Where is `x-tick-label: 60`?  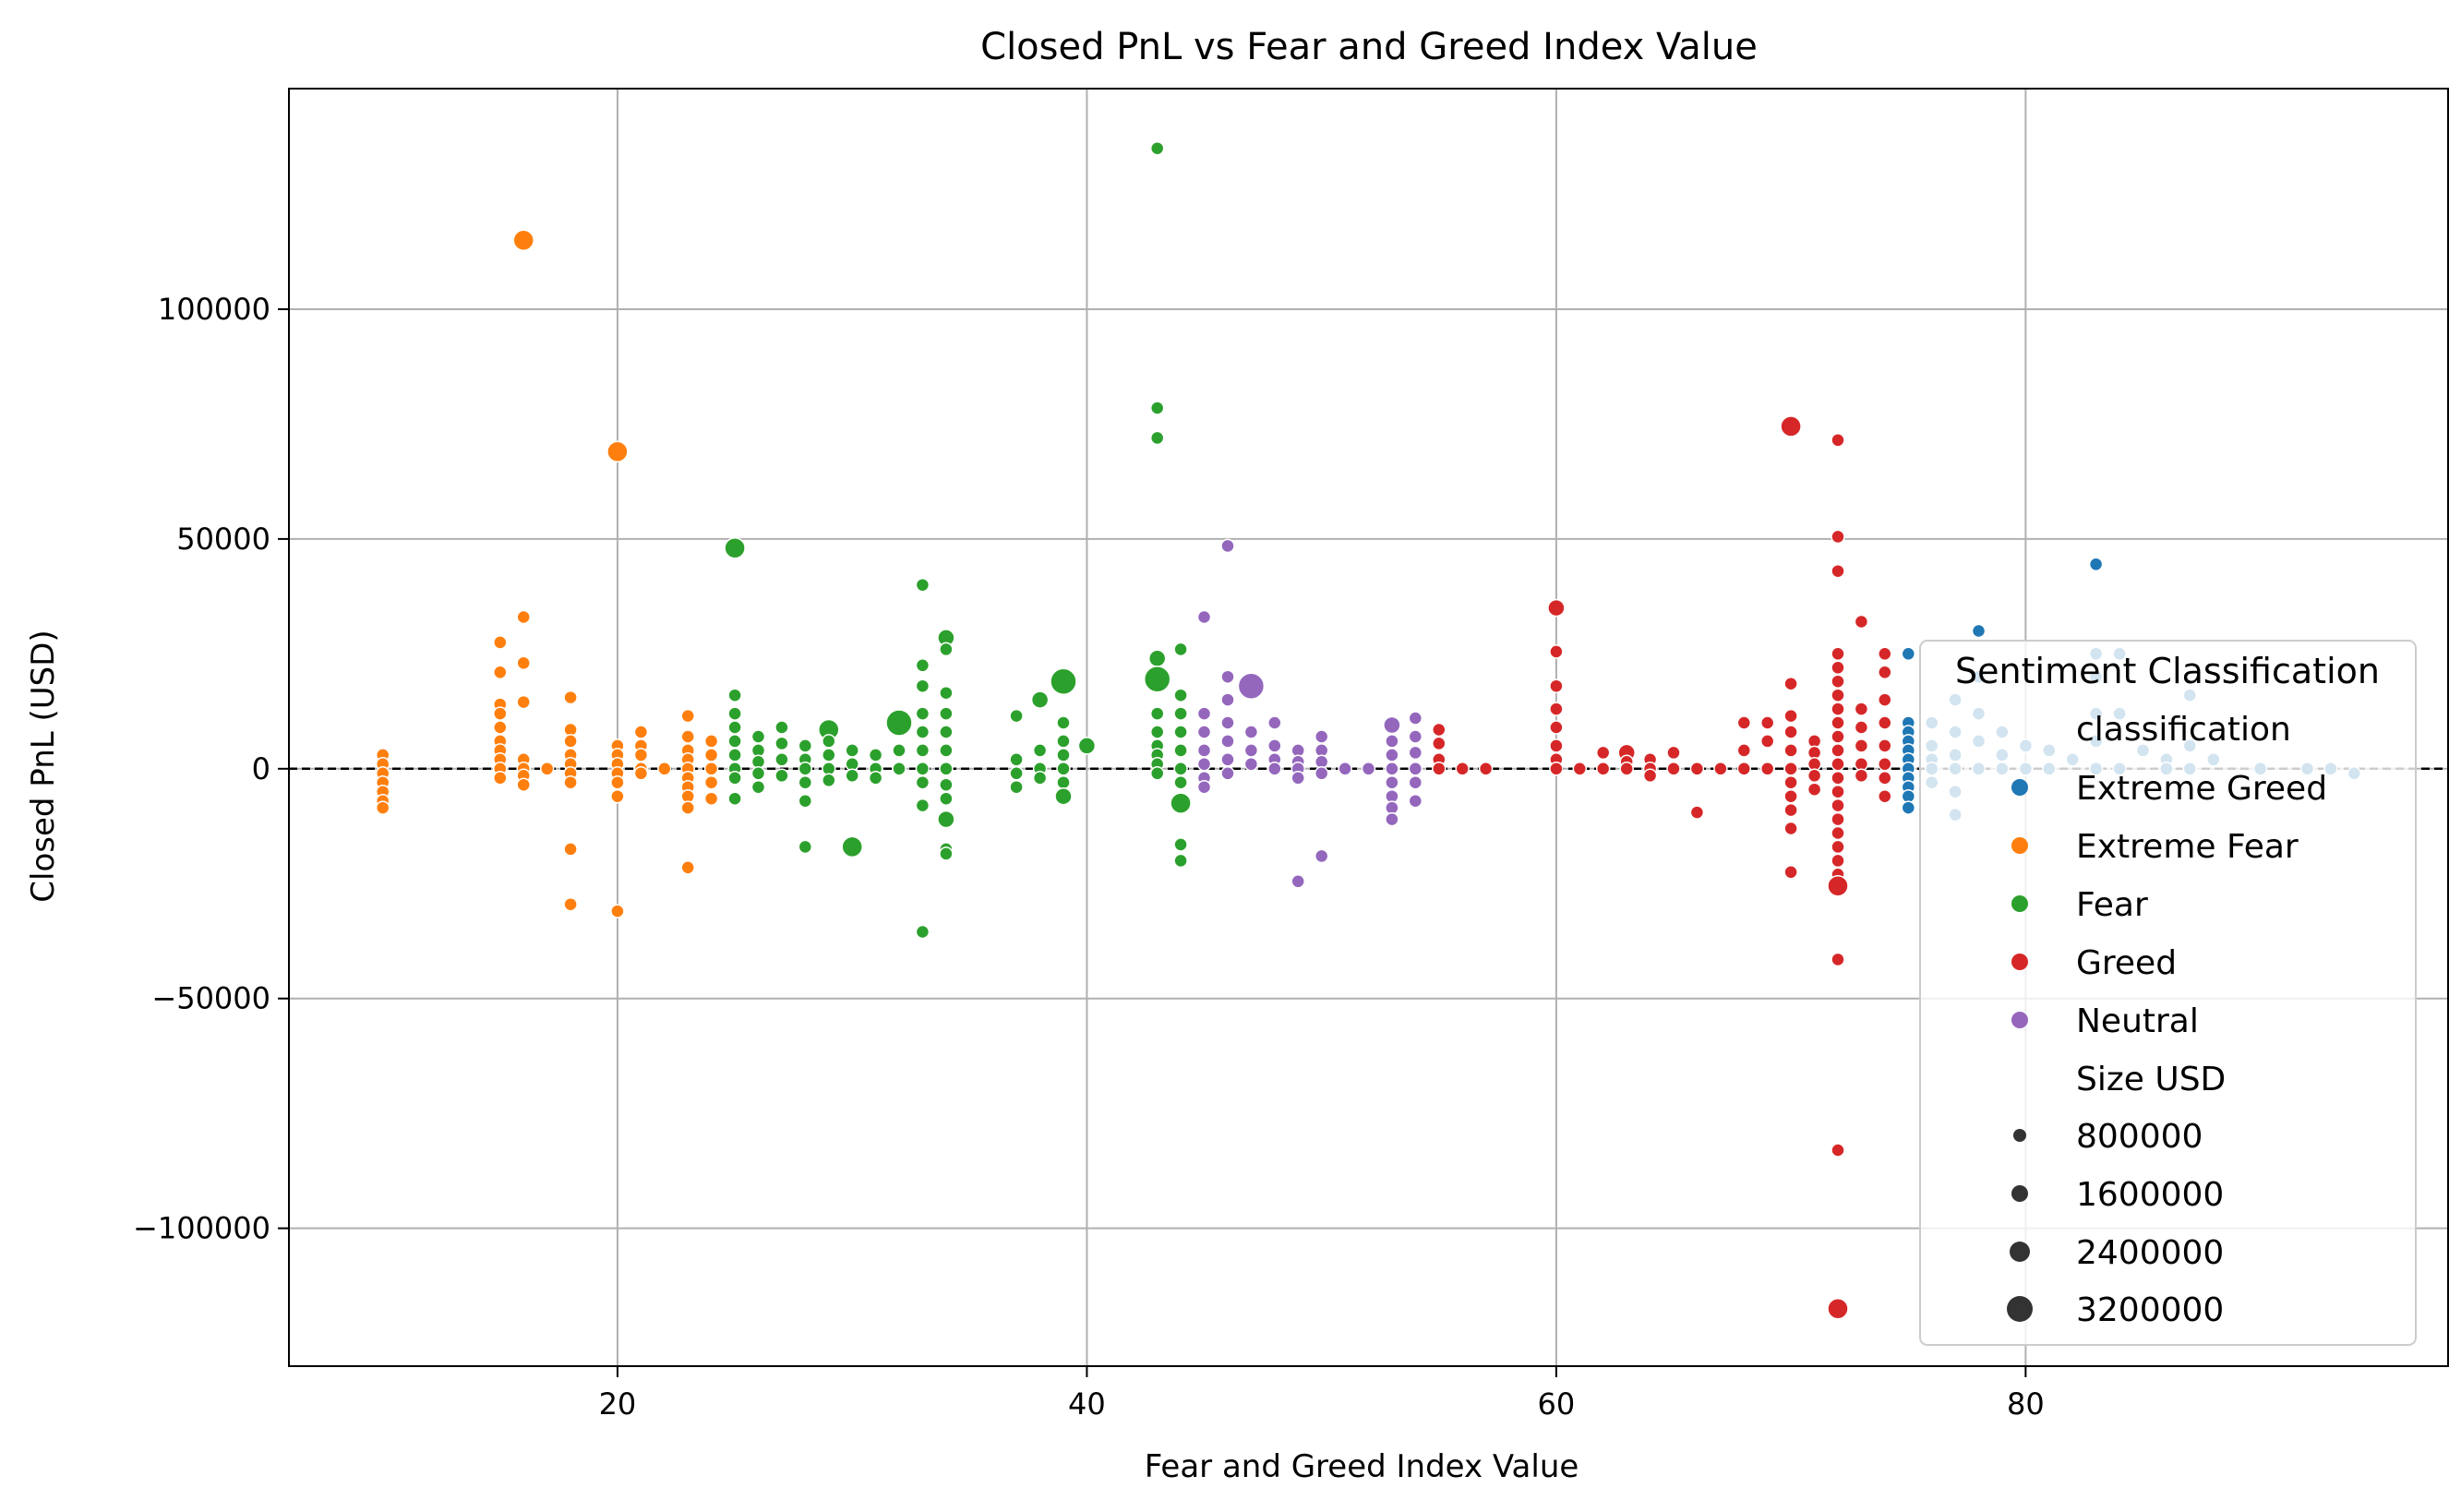 x-tick-label: 60 is located at coordinates (1557, 1404).